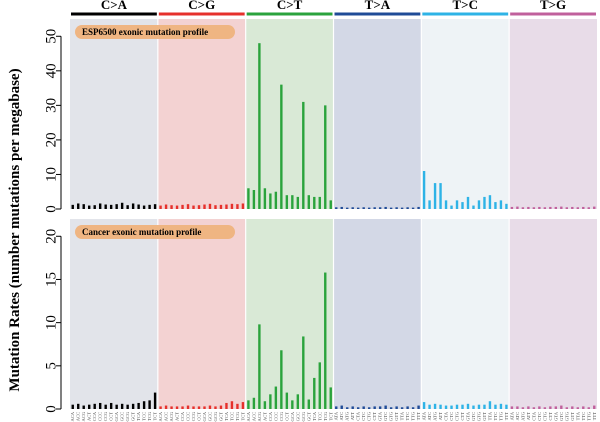 The width and height of the screenshot is (600, 422). Describe the element at coordinates (555, 416) in the screenshot. I see `x-tick-label: GTA` at that location.